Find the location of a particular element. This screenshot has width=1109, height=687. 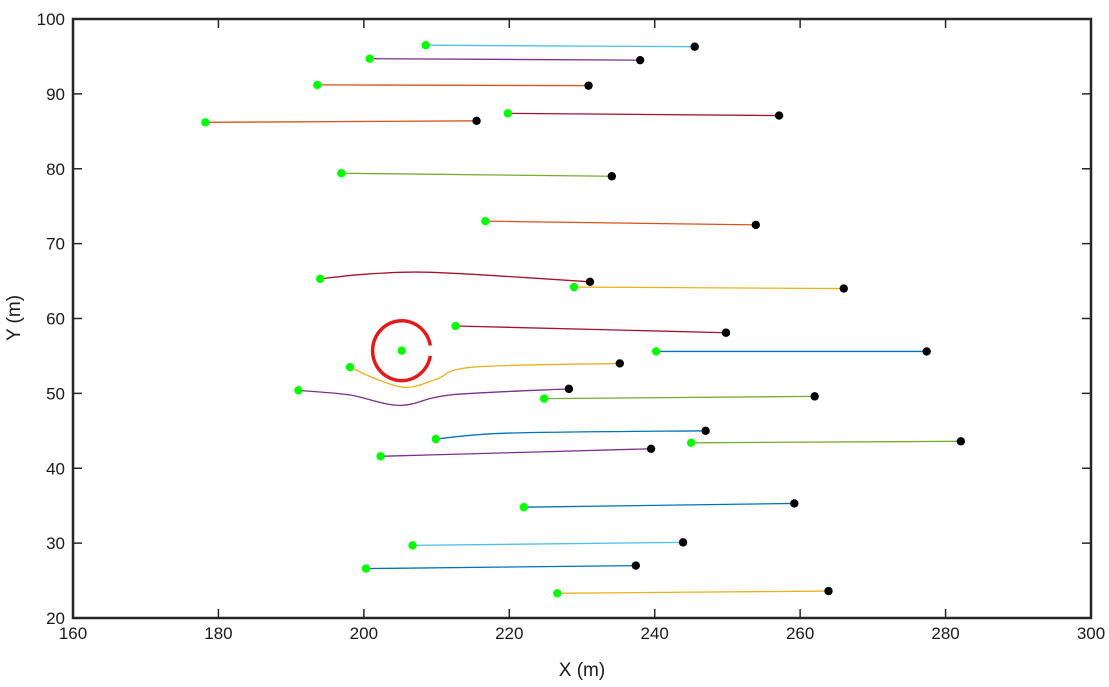

x-tick-label: 200 is located at coordinates (364, 633).